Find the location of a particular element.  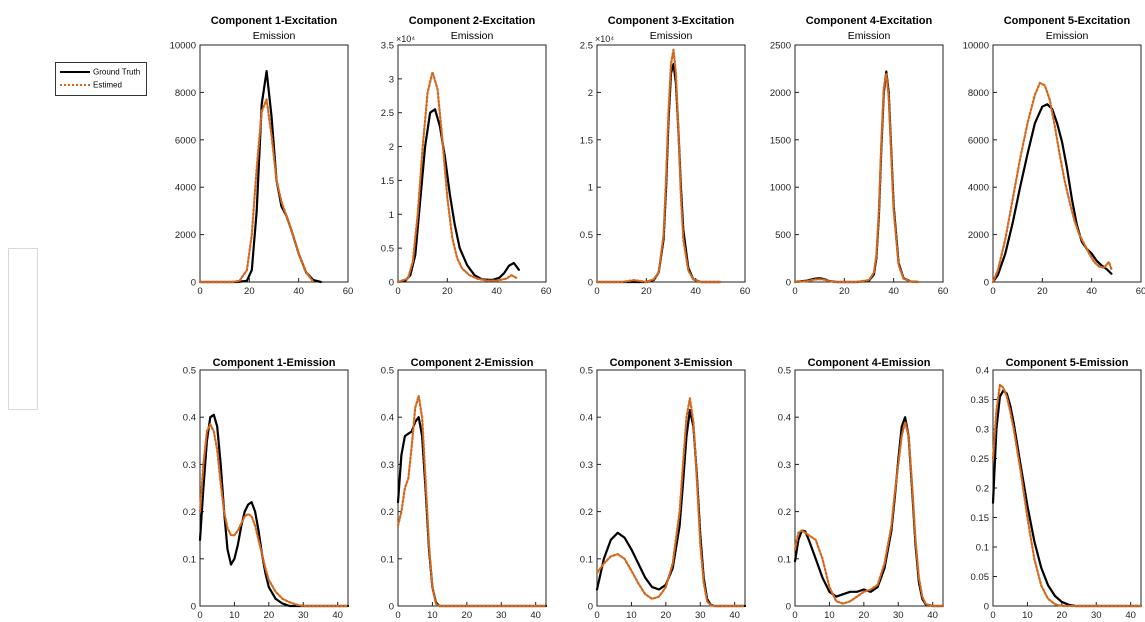

y-tick-label: 500 is located at coordinates (783, 235).